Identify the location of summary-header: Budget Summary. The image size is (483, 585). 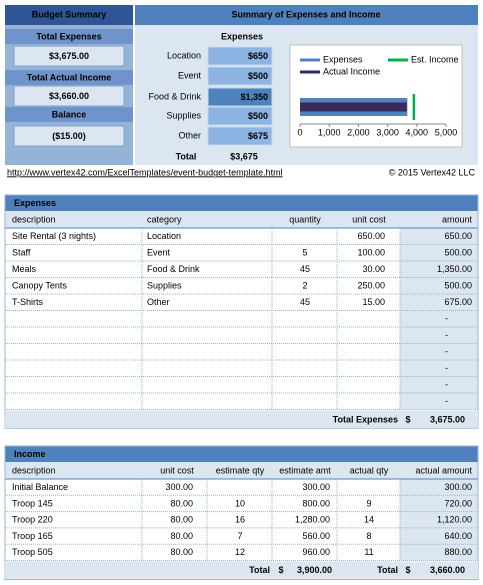
(69, 14).